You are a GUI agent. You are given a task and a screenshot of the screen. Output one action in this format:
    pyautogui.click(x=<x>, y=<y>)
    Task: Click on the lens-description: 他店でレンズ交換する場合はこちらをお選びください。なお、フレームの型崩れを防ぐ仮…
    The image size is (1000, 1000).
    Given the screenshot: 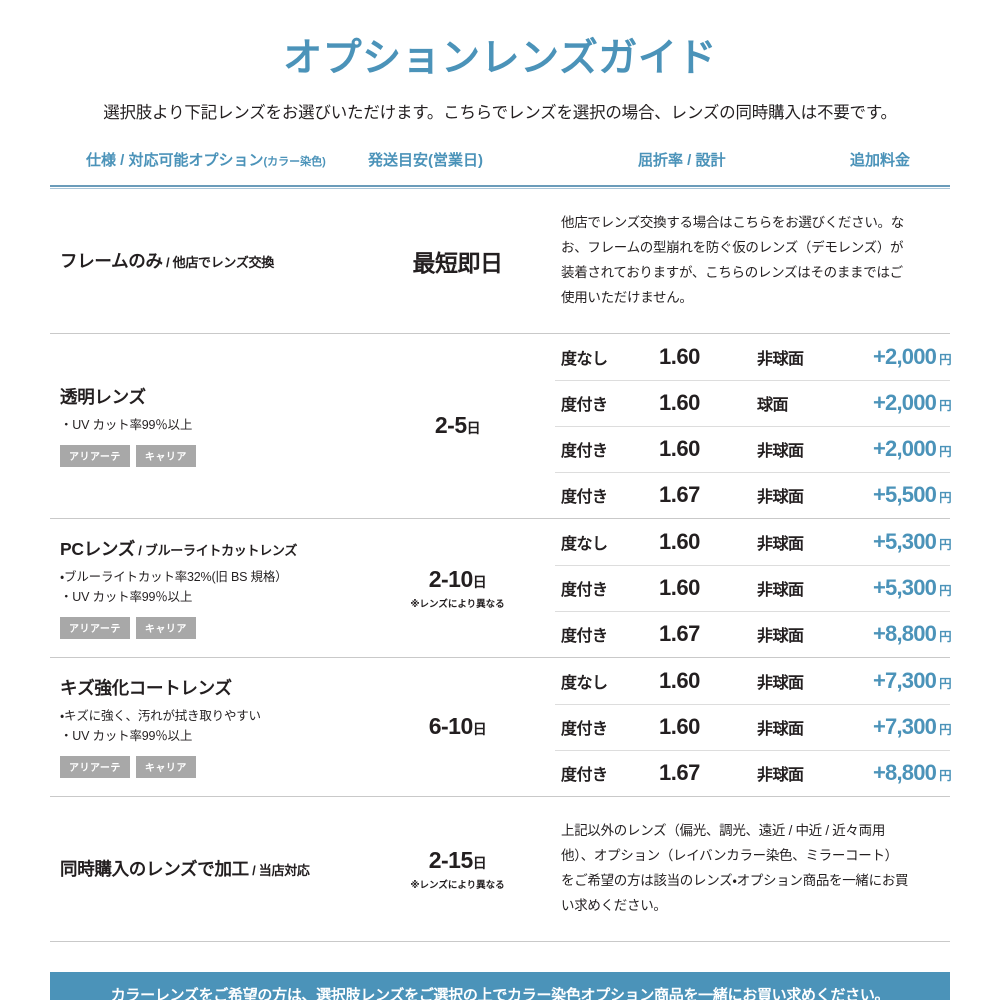 What is the action you would take?
    pyautogui.click(x=732, y=259)
    